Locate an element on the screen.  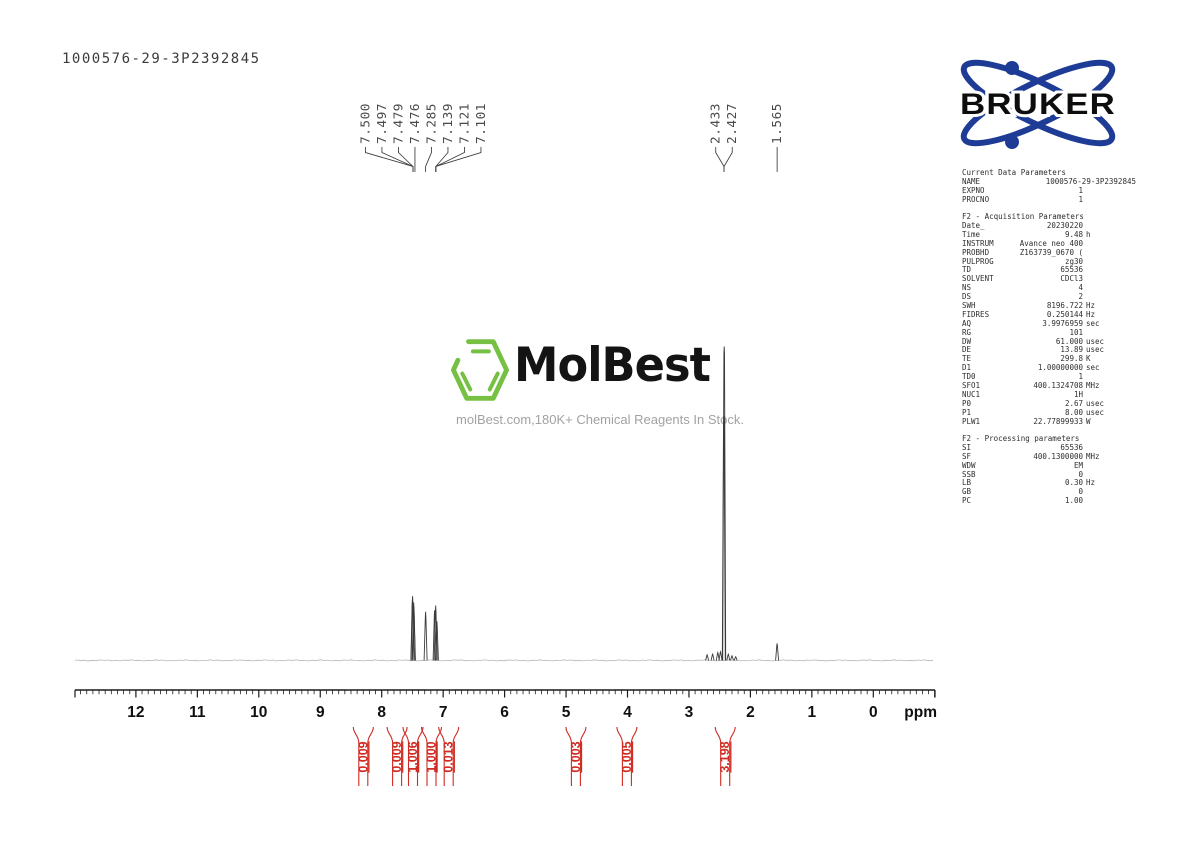
param-name: NAME is located at coordinates (971, 181).